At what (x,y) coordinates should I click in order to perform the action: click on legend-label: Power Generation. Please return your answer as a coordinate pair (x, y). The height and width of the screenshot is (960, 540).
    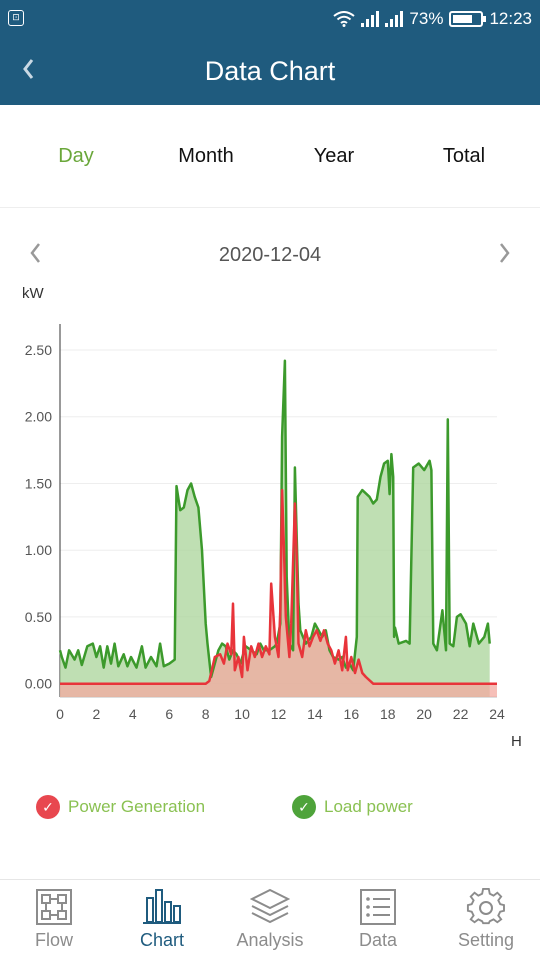
    Looking at the image, I should click on (137, 806).